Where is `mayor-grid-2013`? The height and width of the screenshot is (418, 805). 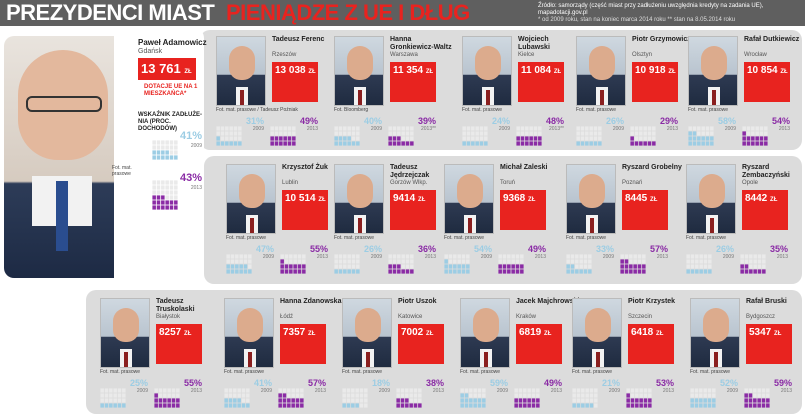
mayor-grid-2013 is located at coordinates (757, 398).